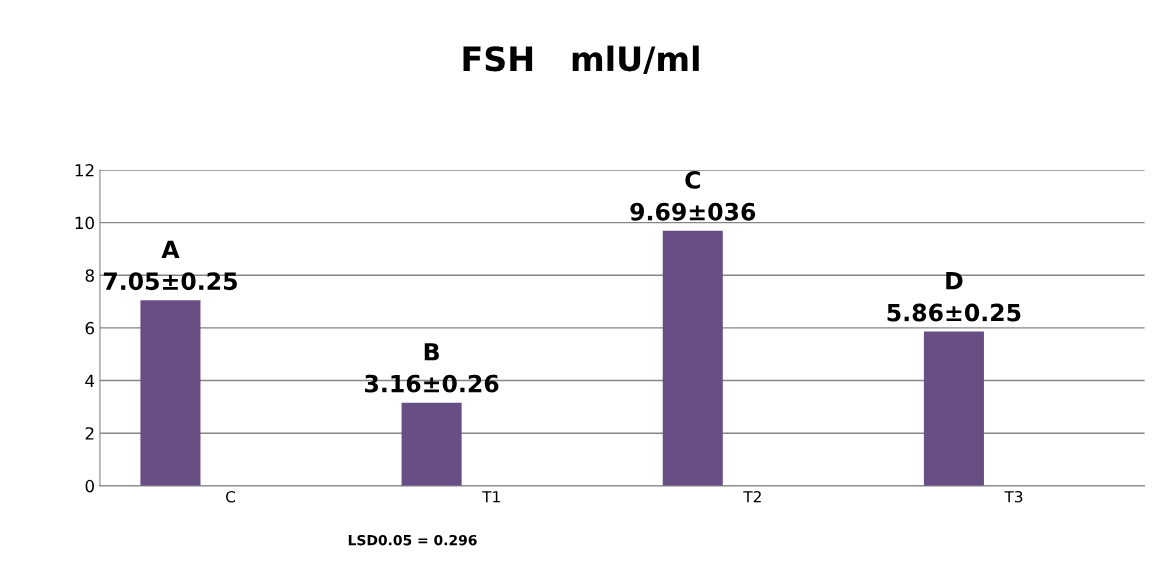  Describe the element at coordinates (84, 170) in the screenshot. I see `y-tick-label: 12` at that location.